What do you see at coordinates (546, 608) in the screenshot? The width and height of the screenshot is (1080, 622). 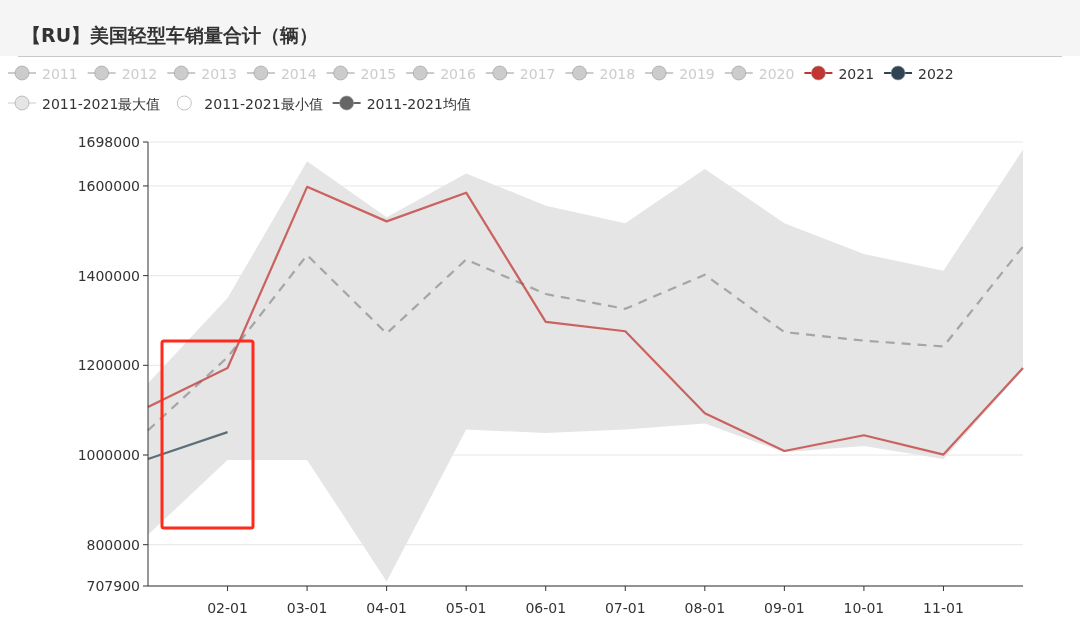 I see `x-tick-label: 06-01` at bounding box center [546, 608].